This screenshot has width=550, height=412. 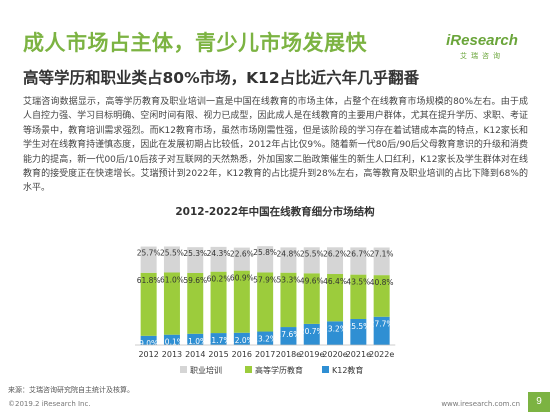 What do you see at coordinates (289, 280) in the screenshot?
I see `data-label: 53.3%` at bounding box center [289, 280].